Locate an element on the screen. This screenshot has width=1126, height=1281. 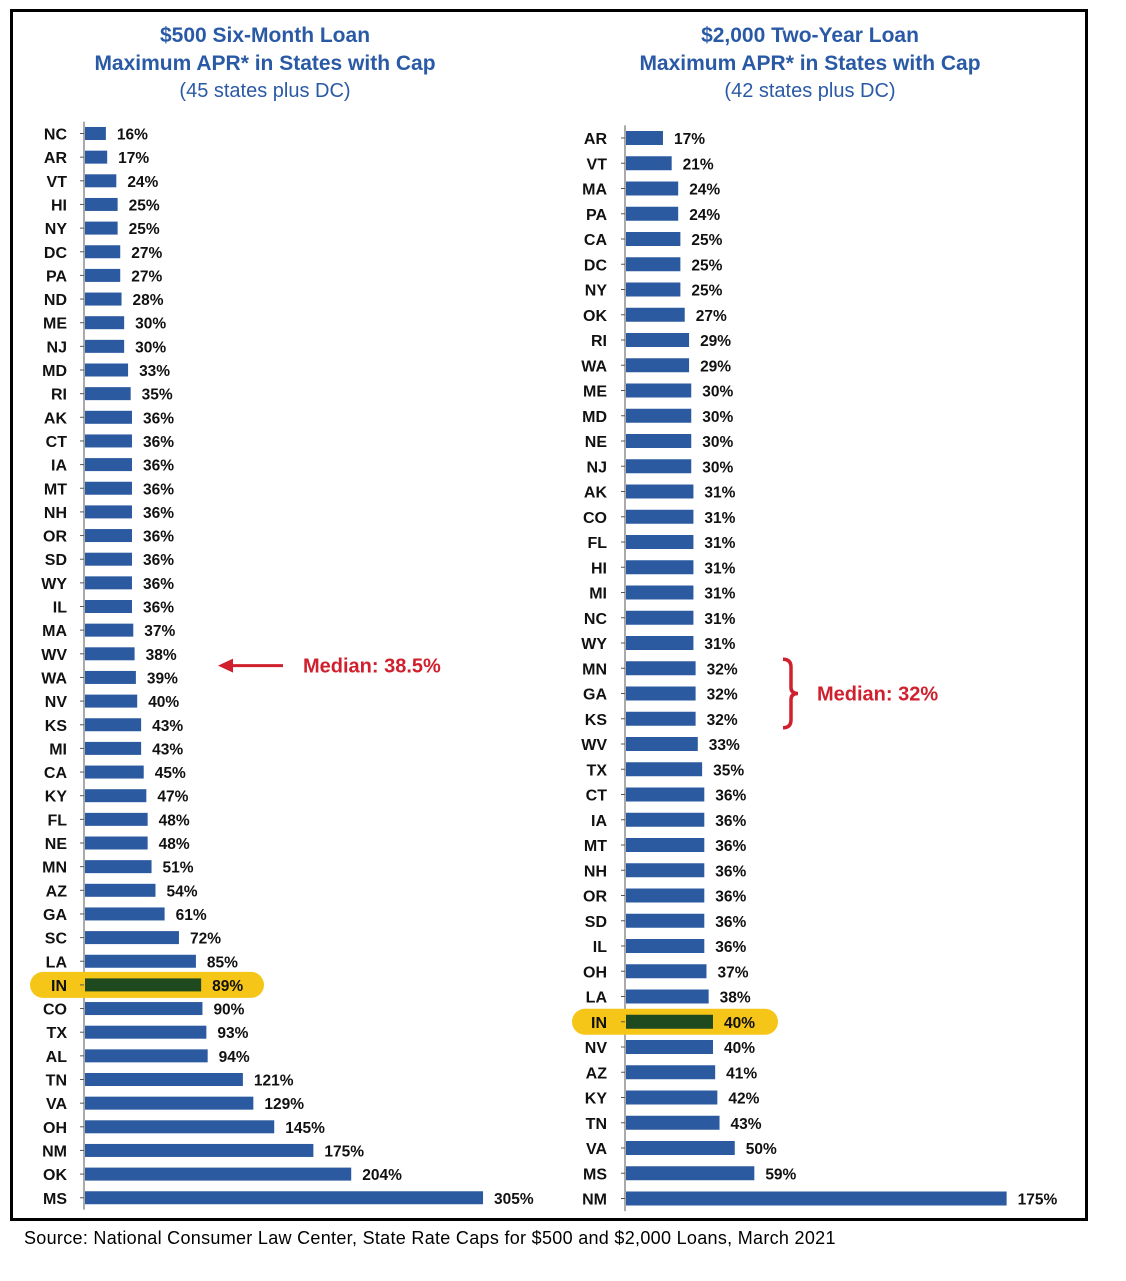
right-category-label: LA is located at coordinates (597, 998).